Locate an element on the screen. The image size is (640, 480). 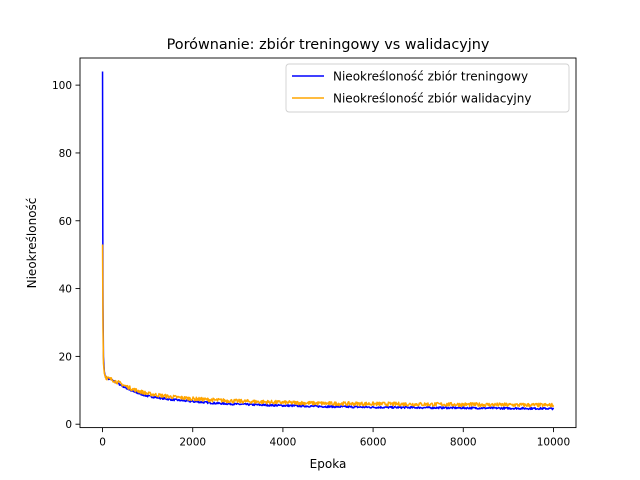
x-tick-label: 4000 is located at coordinates (283, 443).